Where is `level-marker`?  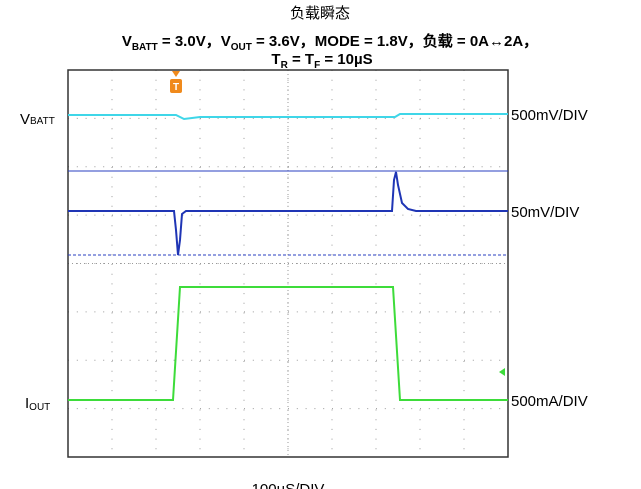
level-marker is located at coordinates (502, 372).